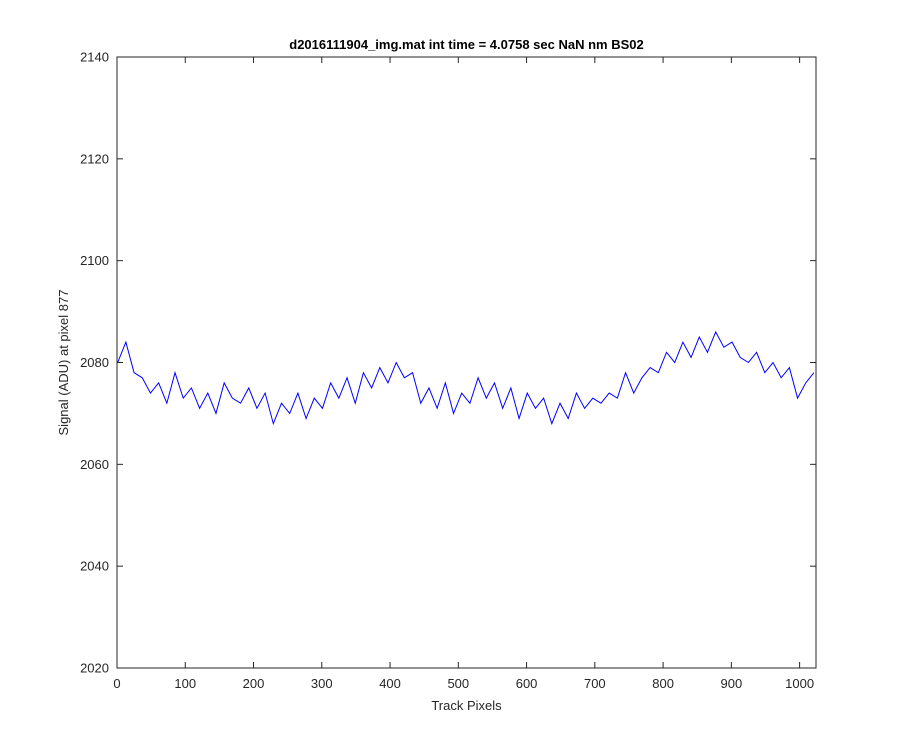  Describe the element at coordinates (63, 363) in the screenshot. I see `y-axis-label: Signal (ADU) at pixel 877` at that location.